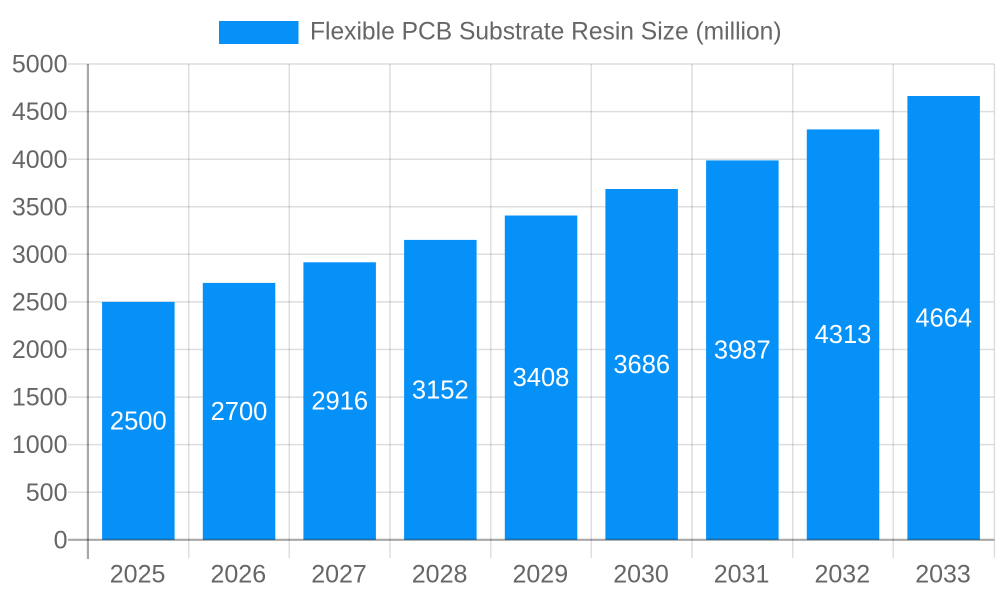 The image size is (1000, 600). Describe the element at coordinates (40, 112) in the screenshot. I see `svg-text: 4500` at that location.